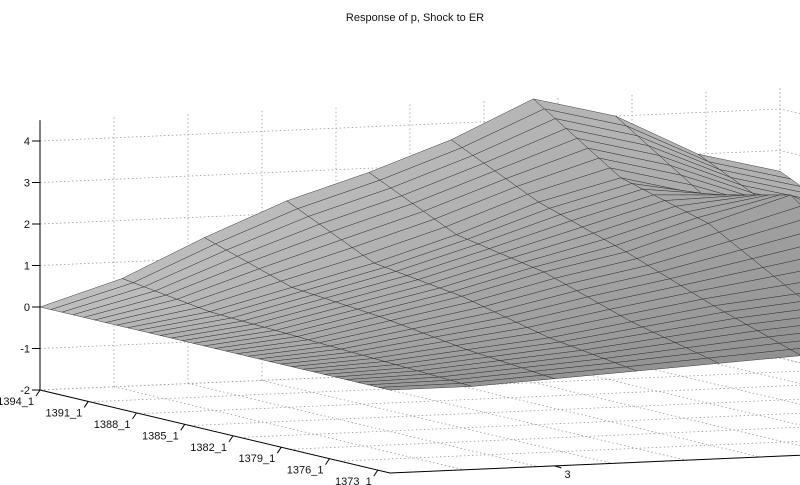 Image resolution: width=800 pixels, height=485 pixels. I want to click on surface-cell, so click(426, 387).